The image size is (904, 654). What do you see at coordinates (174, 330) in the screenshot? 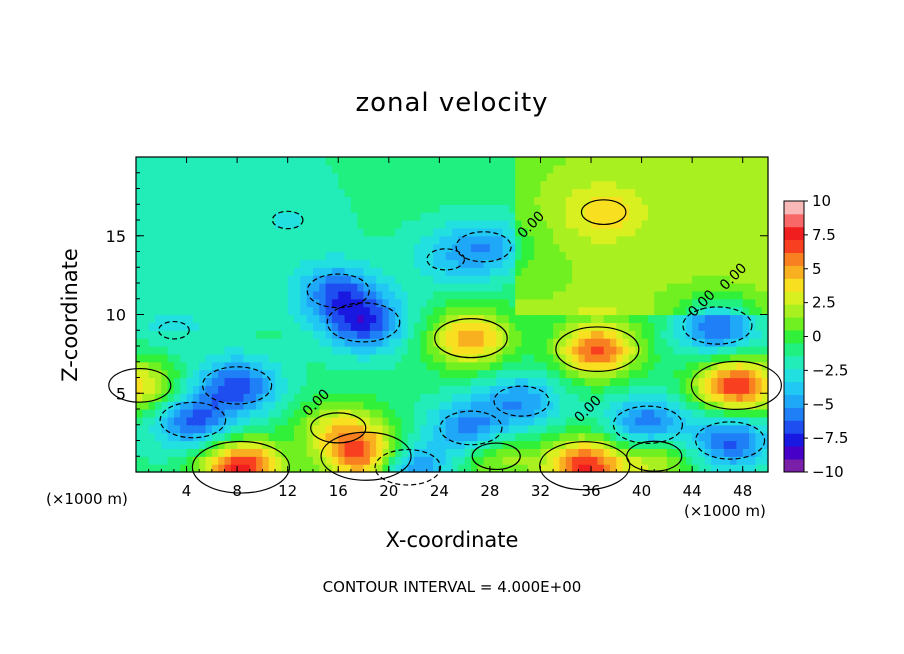
I see `contour-negative` at bounding box center [174, 330].